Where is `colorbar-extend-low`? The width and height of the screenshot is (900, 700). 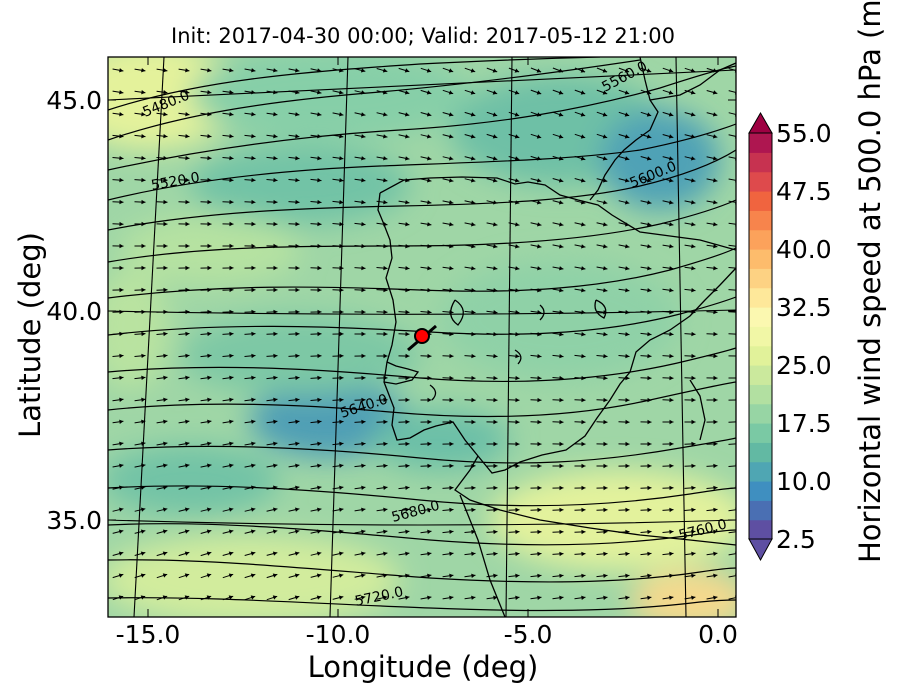
colorbar-extend-low is located at coordinates (760, 550).